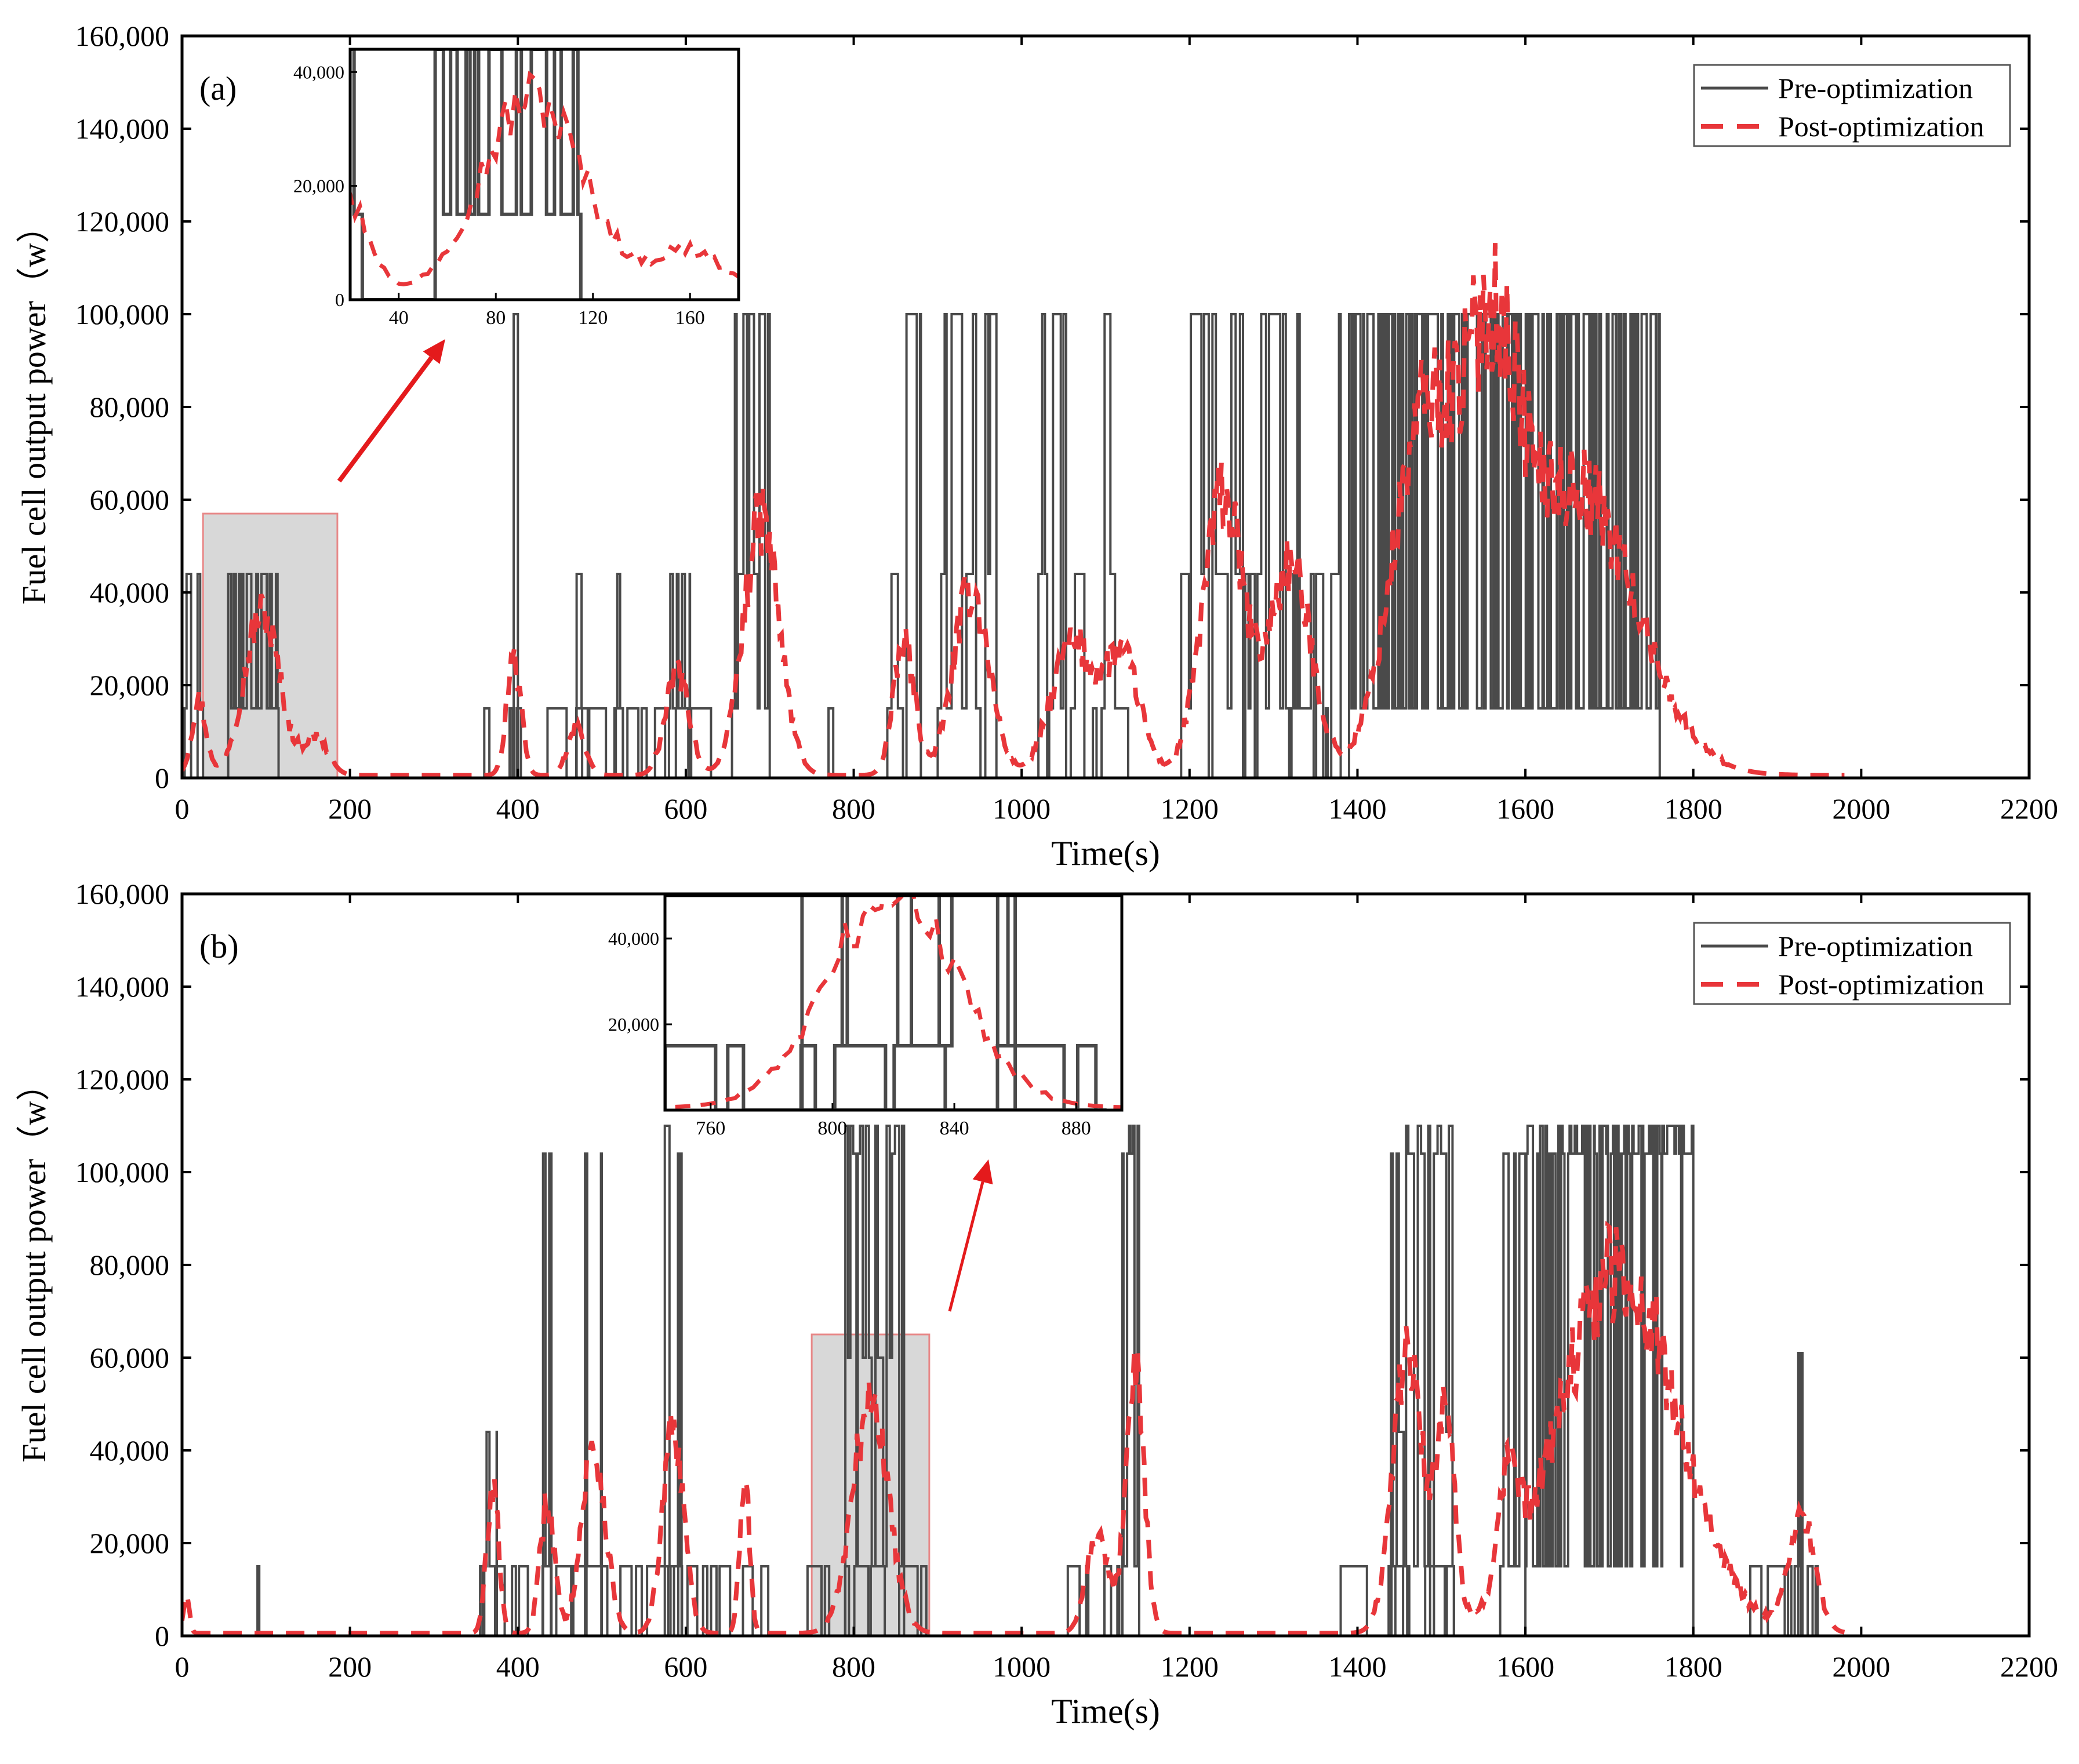  I want to click on inset: 40 80 120 160 0 20,000 40,000, so click(516, 188).